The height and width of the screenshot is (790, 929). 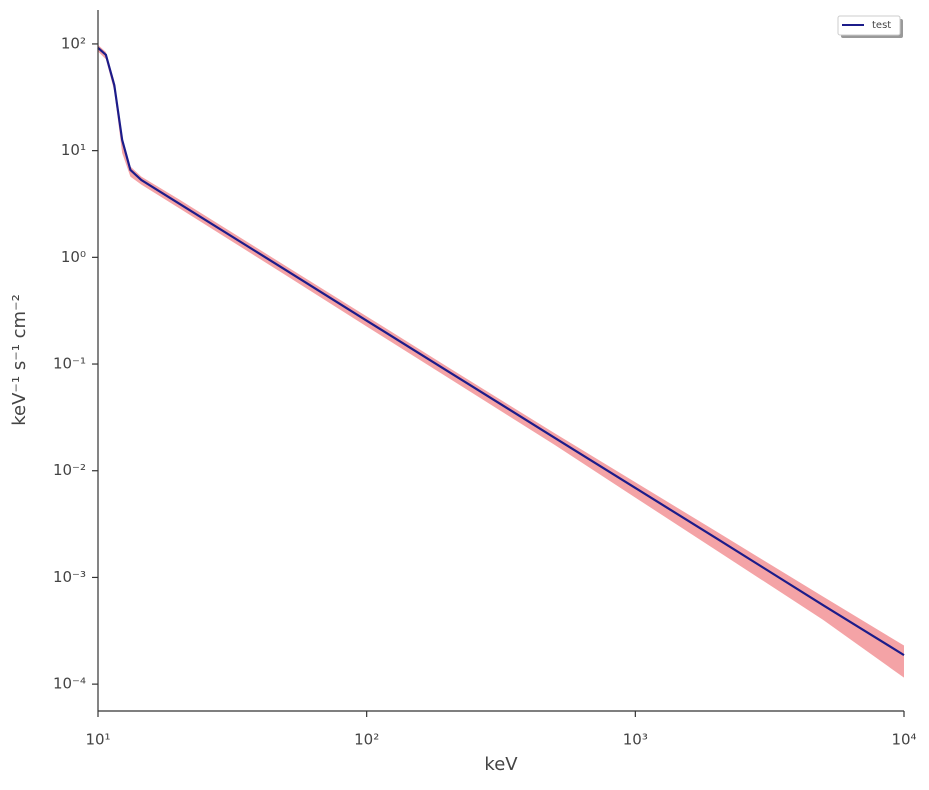 What do you see at coordinates (97, 740) in the screenshot?
I see `x-tick-label: 10¹` at bounding box center [97, 740].